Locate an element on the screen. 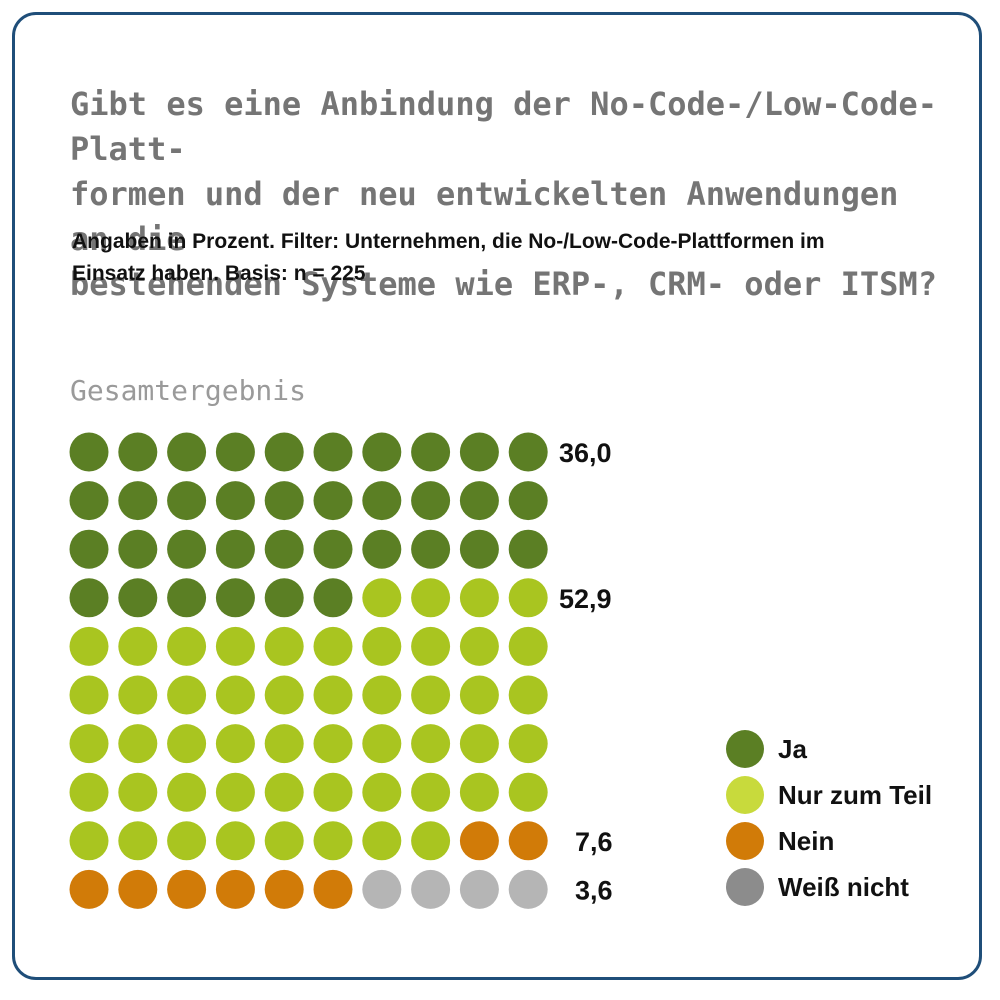  value-label-ja: 36,0 is located at coordinates (585, 453).